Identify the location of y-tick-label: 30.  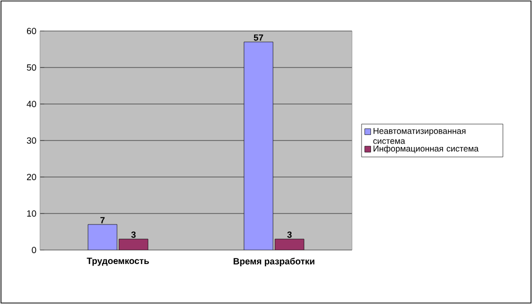
(31, 140).